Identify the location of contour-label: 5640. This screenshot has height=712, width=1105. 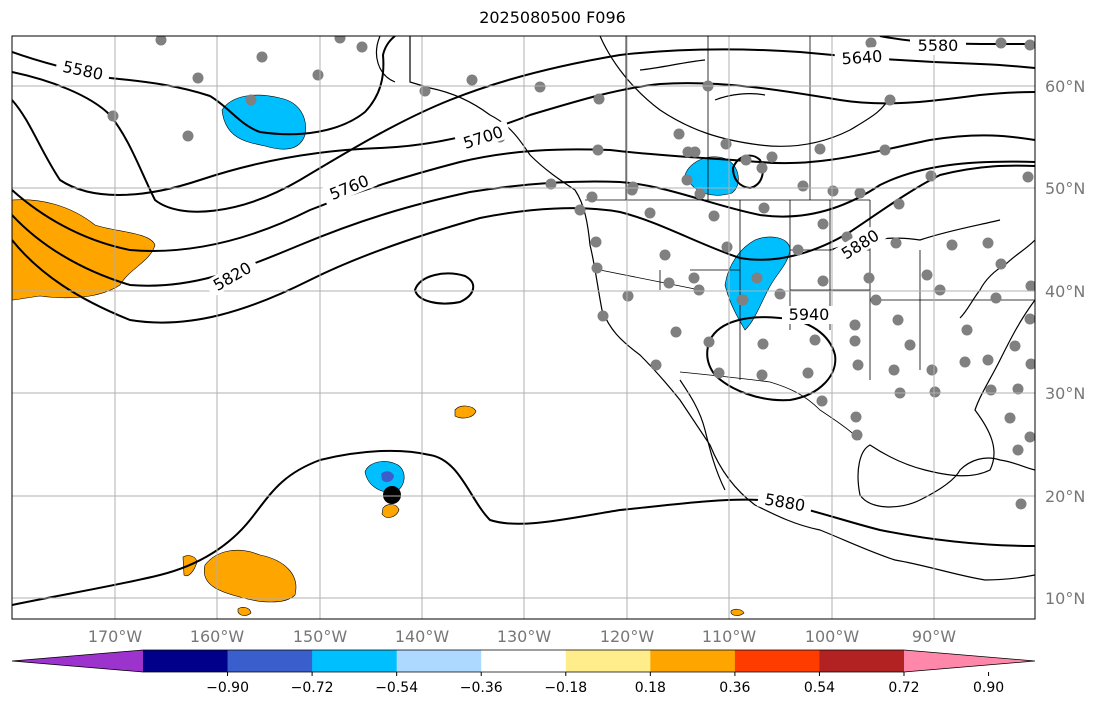
(862, 58).